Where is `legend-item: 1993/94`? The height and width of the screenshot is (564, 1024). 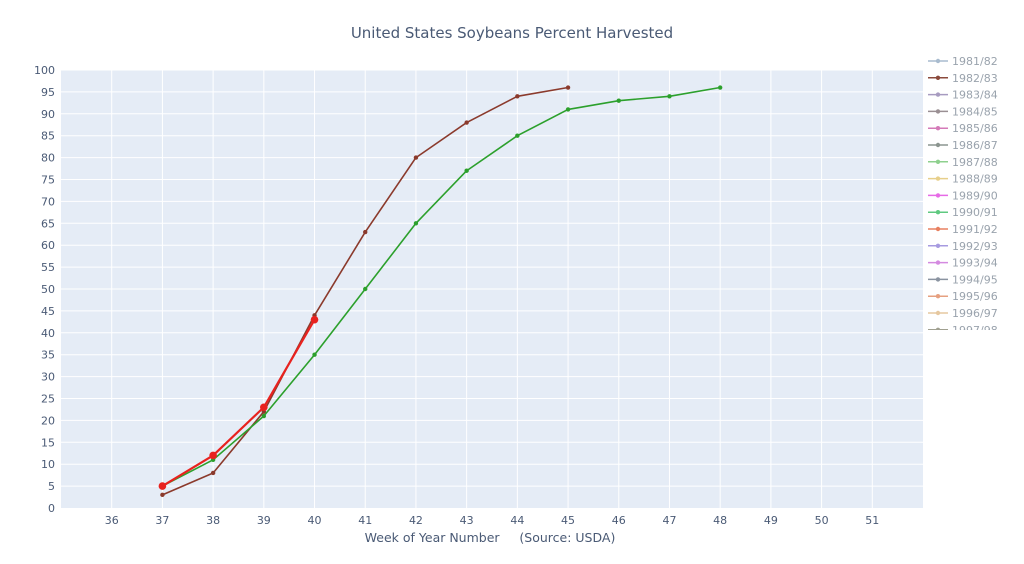
legend-item: 1993/94 is located at coordinates (963, 263).